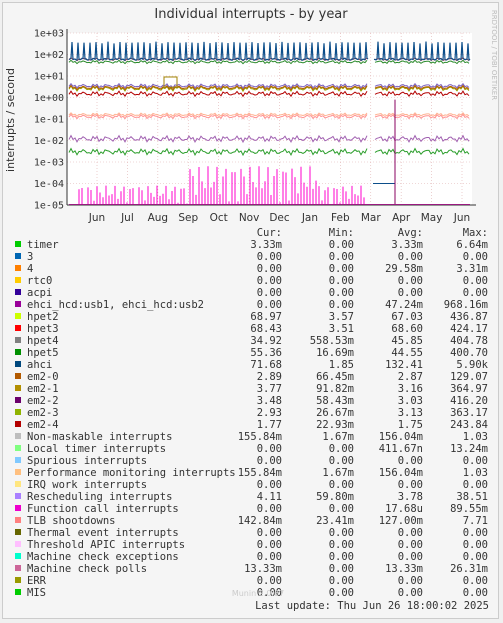 The image size is (503, 623). I want to click on legend-series-name: hpet3, so click(43, 329).